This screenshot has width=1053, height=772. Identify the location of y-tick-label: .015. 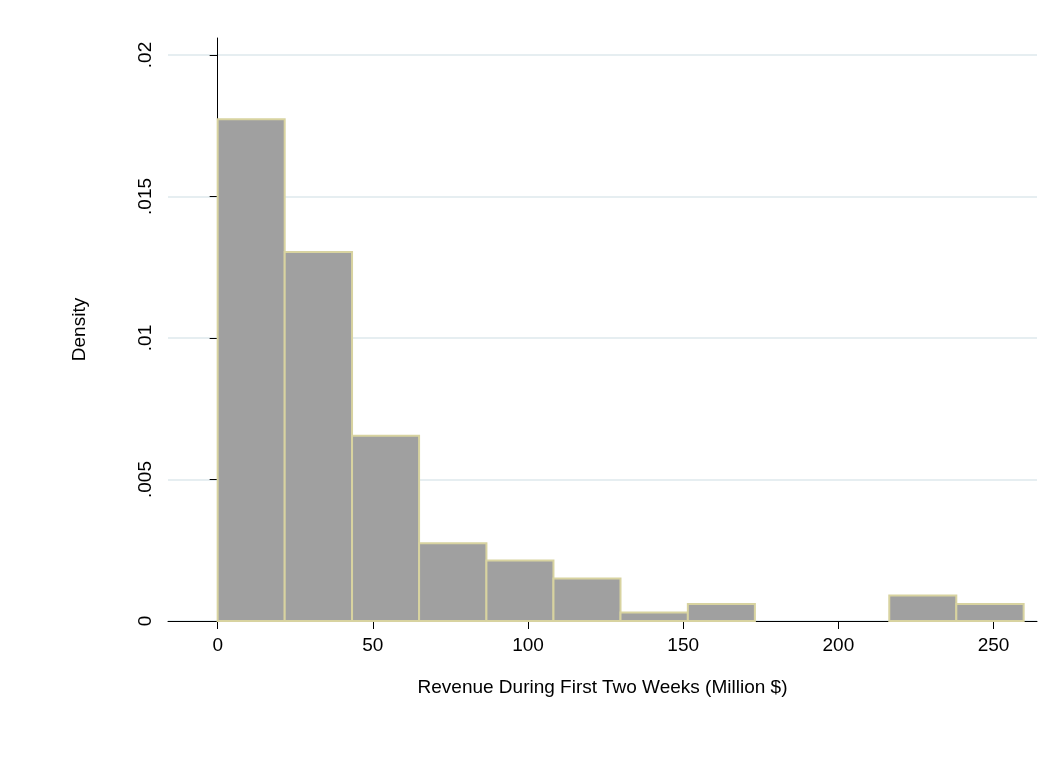
(144, 196).